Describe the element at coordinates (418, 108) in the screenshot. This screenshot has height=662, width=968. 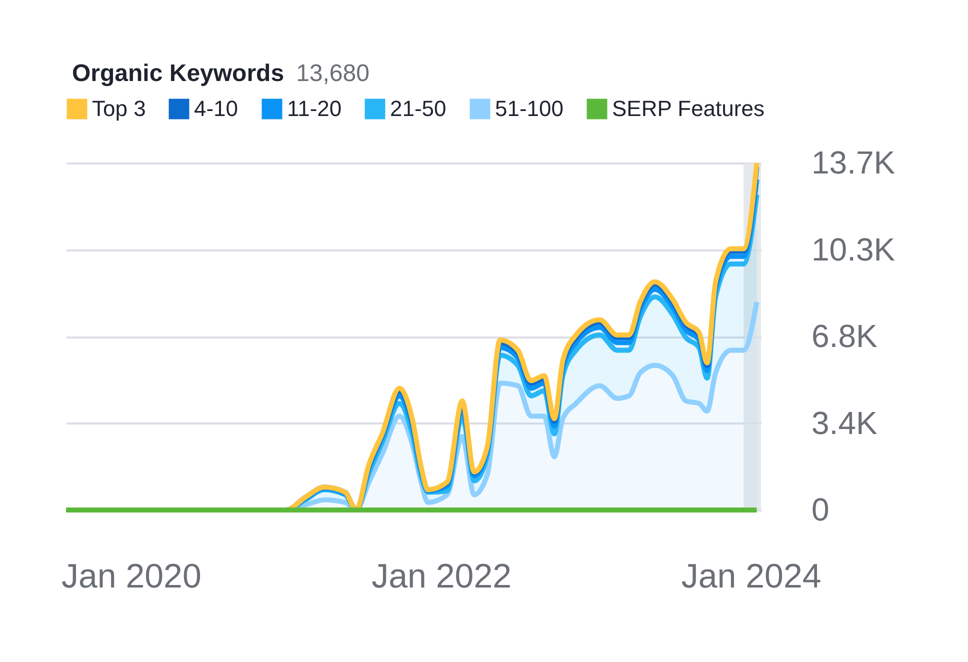
I see `legend-label: 21-50` at that location.